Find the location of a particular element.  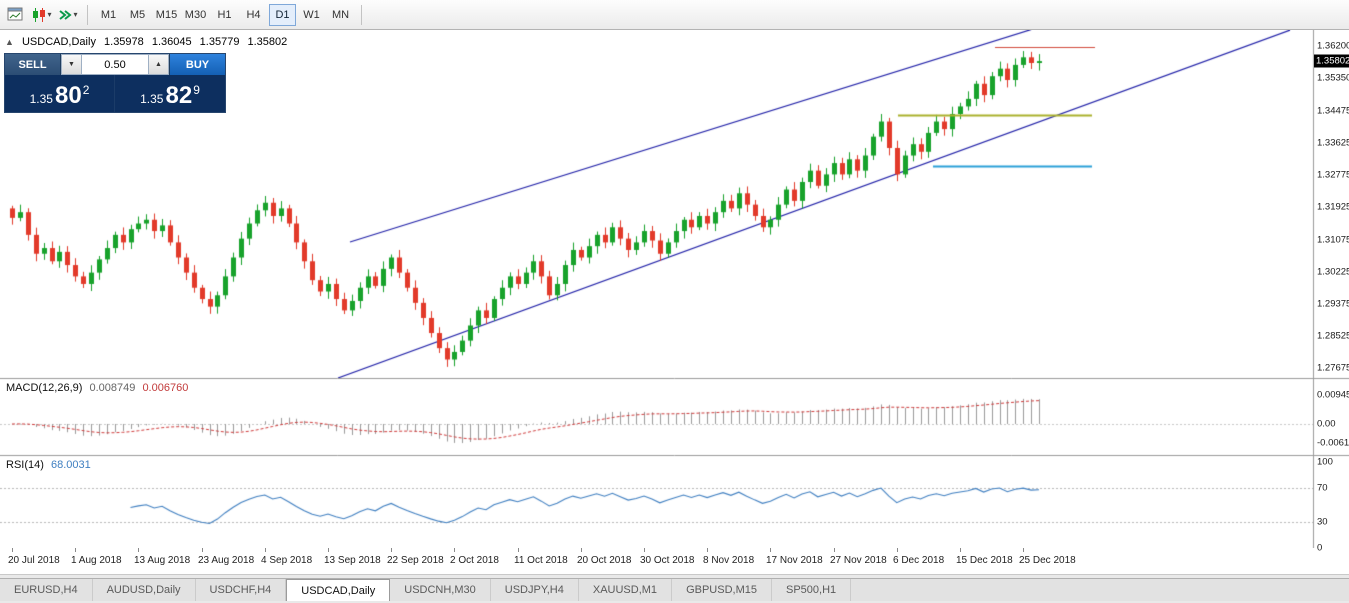

candlestick-glyph is located at coordinates (39, 14).